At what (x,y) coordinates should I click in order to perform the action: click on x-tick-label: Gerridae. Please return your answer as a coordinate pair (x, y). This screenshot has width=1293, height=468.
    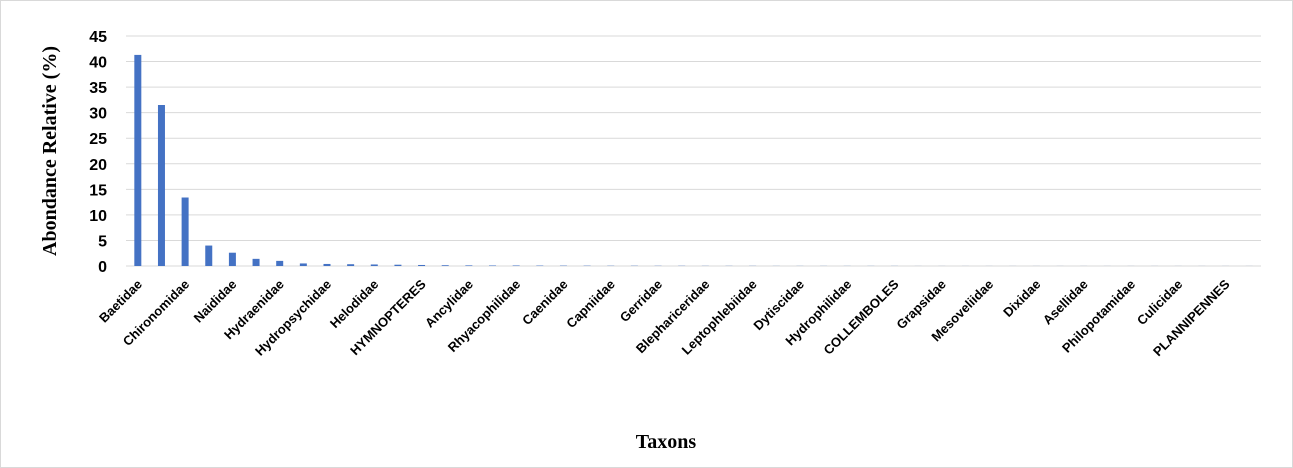
    Looking at the image, I should click on (641, 301).